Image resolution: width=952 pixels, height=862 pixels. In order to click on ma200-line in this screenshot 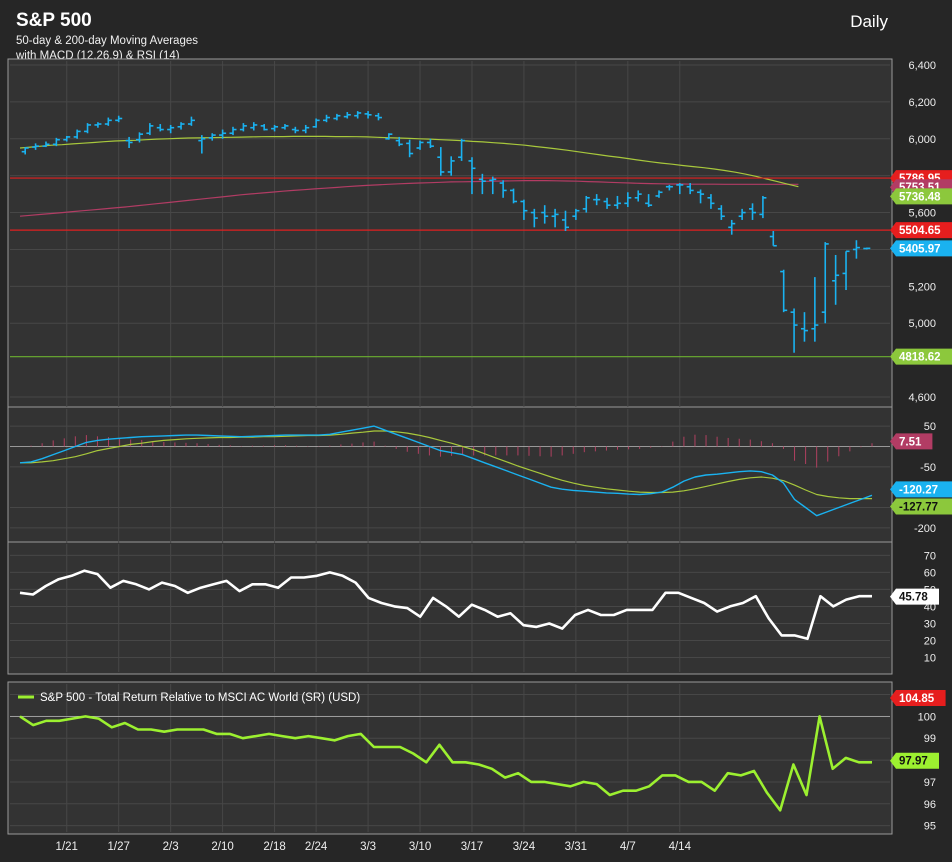, I will do `click(409, 198)`.